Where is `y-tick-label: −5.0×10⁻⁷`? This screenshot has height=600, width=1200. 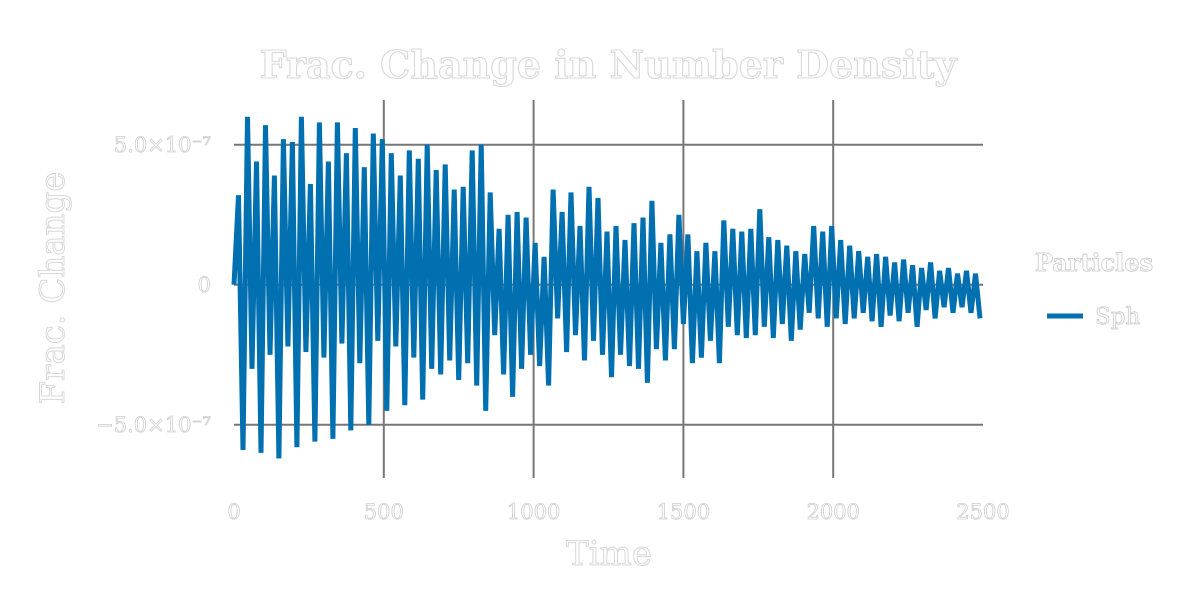 y-tick-label: −5.0×10⁻⁷ is located at coordinates (153, 425).